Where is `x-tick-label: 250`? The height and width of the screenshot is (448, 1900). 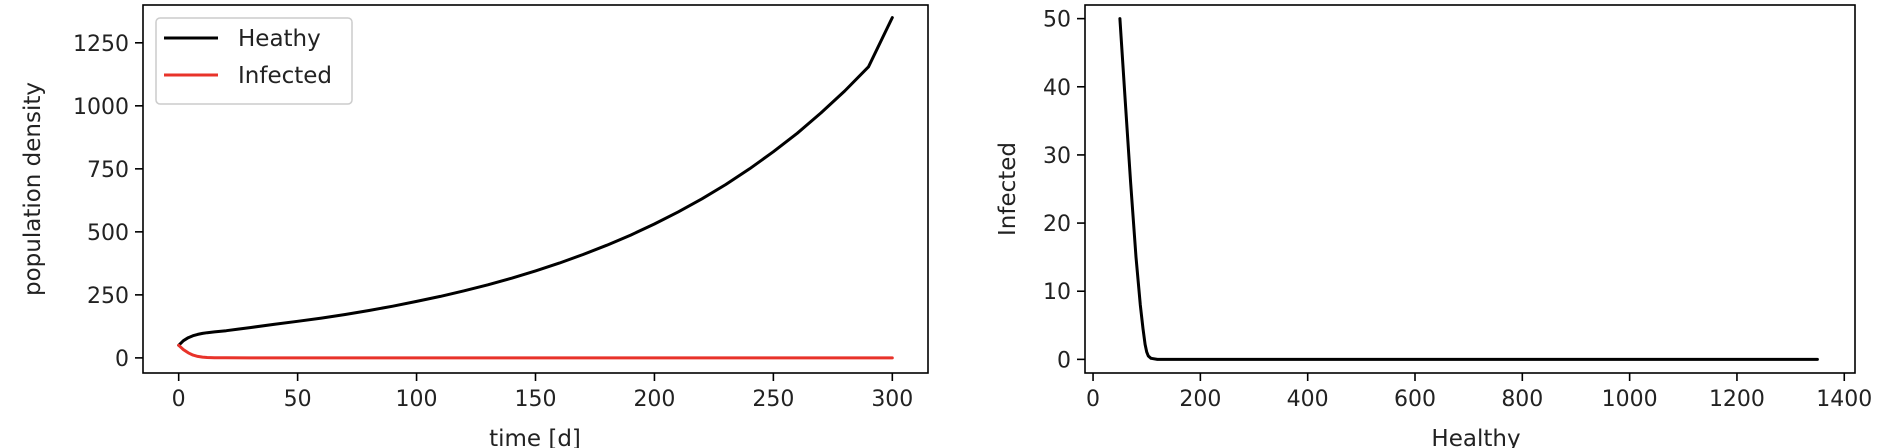
x-tick-label: 250 is located at coordinates (773, 399).